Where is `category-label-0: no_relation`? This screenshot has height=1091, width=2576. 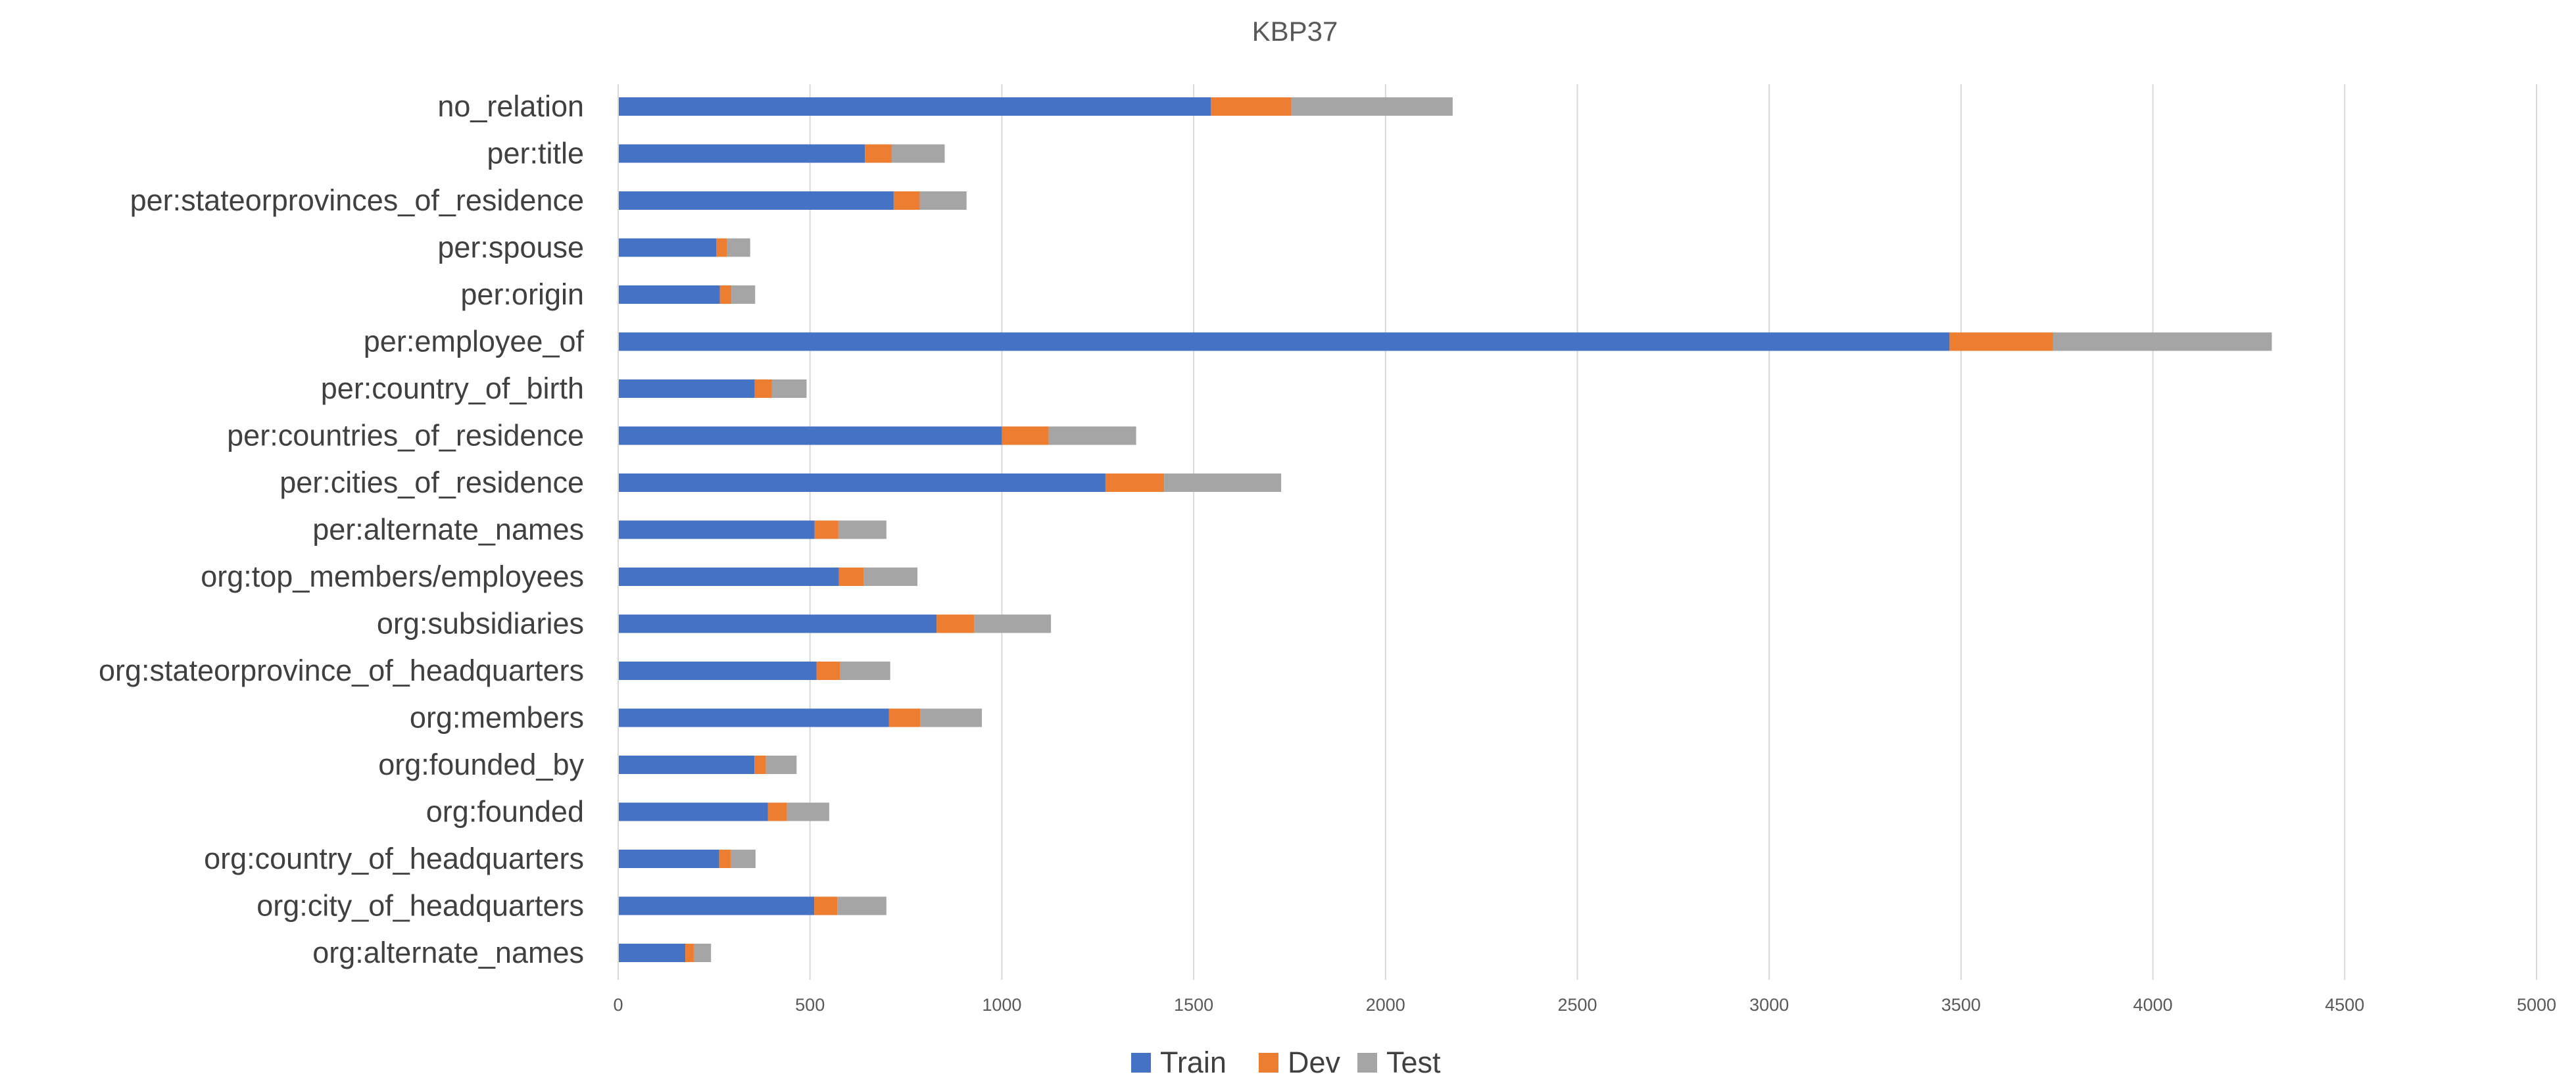 category-label-0: no_relation is located at coordinates (510, 106).